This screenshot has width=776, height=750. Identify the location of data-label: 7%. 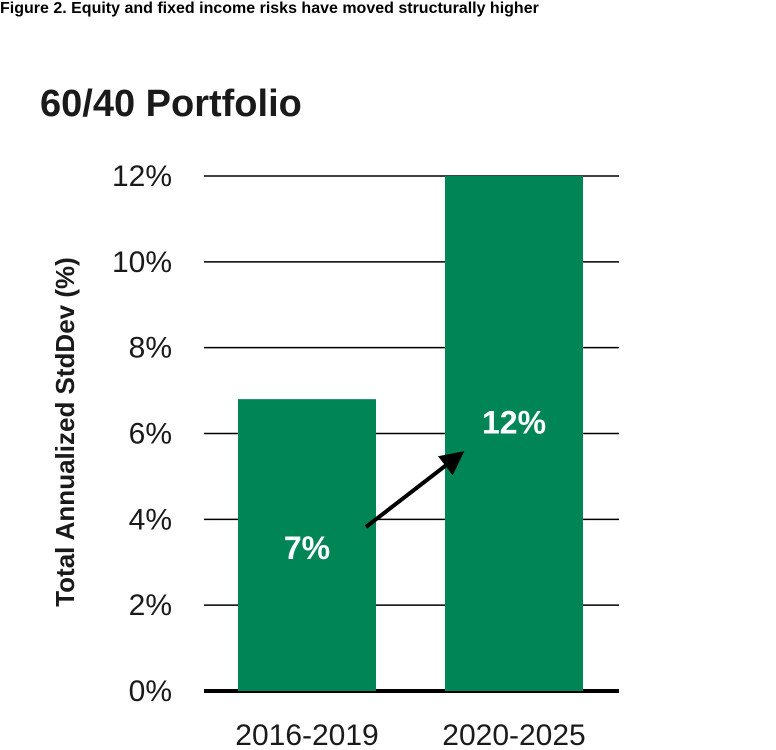
(307, 548).